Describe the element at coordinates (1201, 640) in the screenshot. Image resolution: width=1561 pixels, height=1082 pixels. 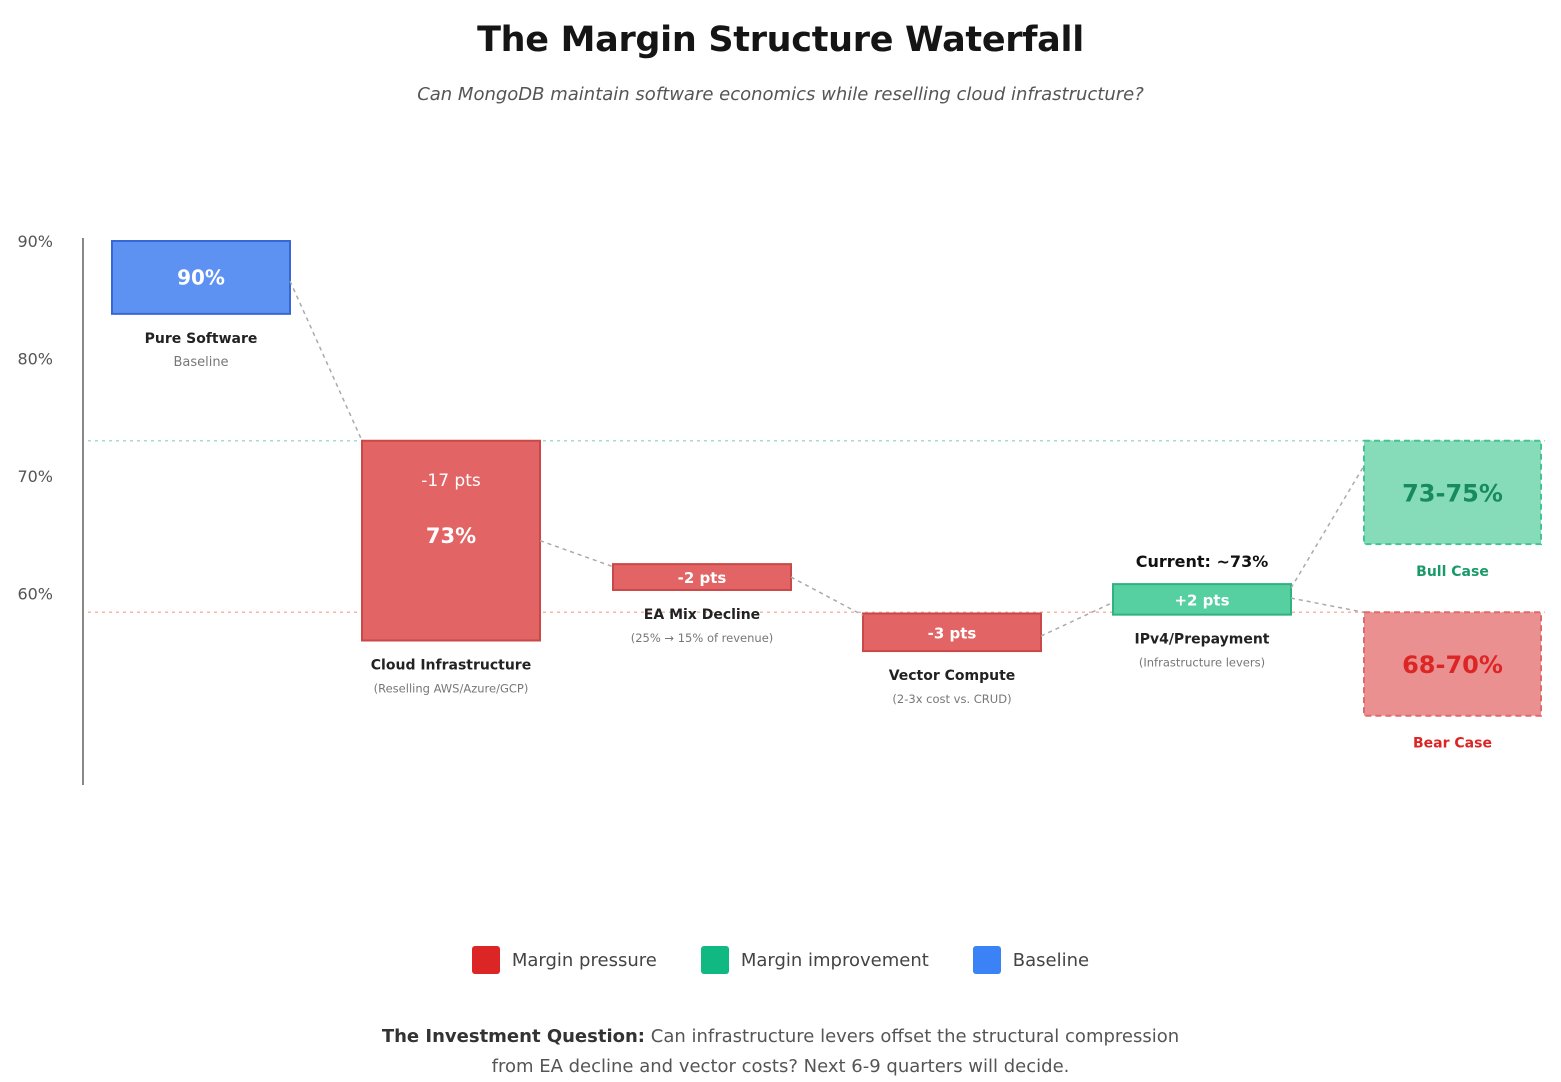
I see `step-name-label: IPv4/Prepayment` at that location.